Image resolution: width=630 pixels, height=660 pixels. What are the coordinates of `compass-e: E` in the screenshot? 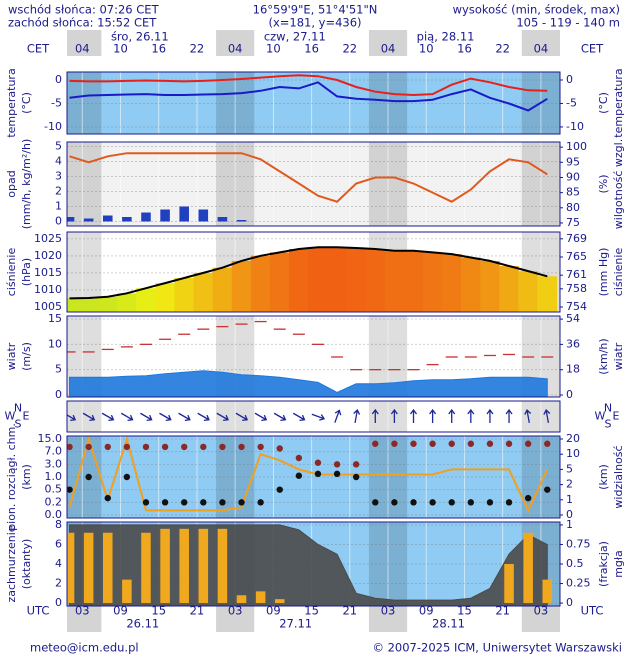 It's located at (26, 416).